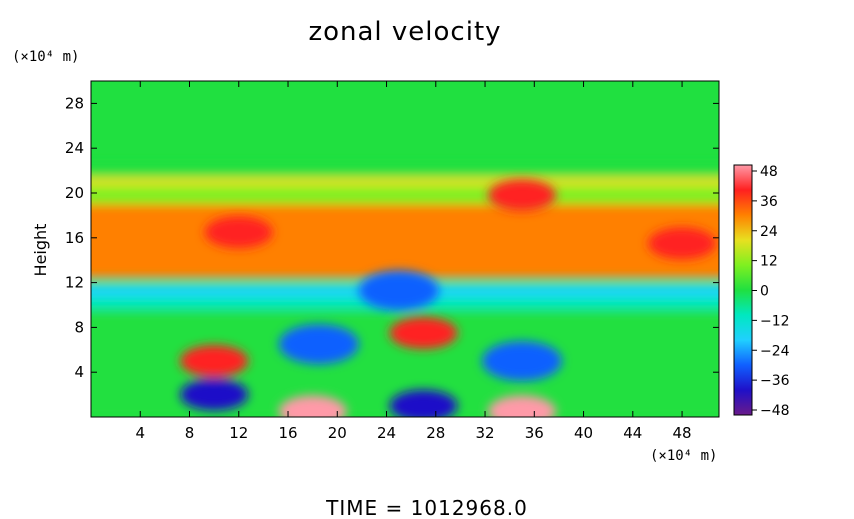  I want to click on y-tick-label: 20, so click(74, 193).